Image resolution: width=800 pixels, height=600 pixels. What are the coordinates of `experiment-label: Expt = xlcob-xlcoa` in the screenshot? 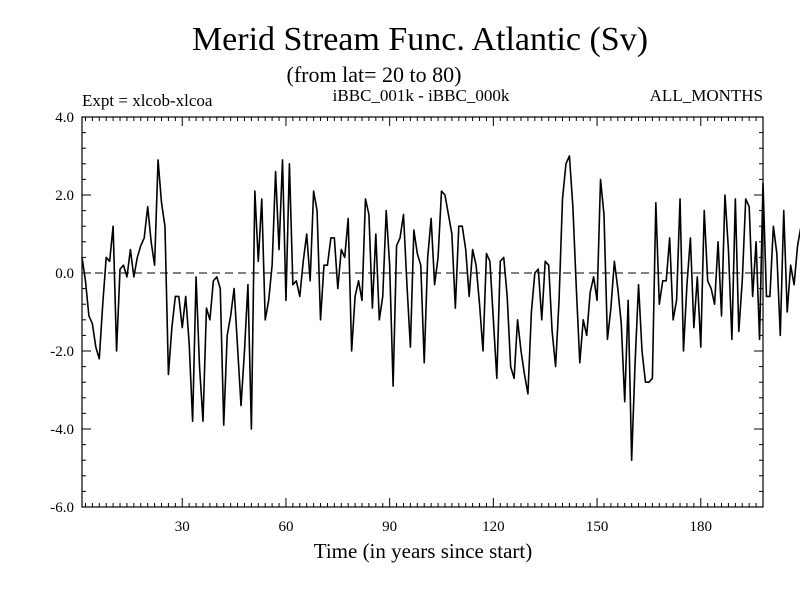 It's located at (147, 100).